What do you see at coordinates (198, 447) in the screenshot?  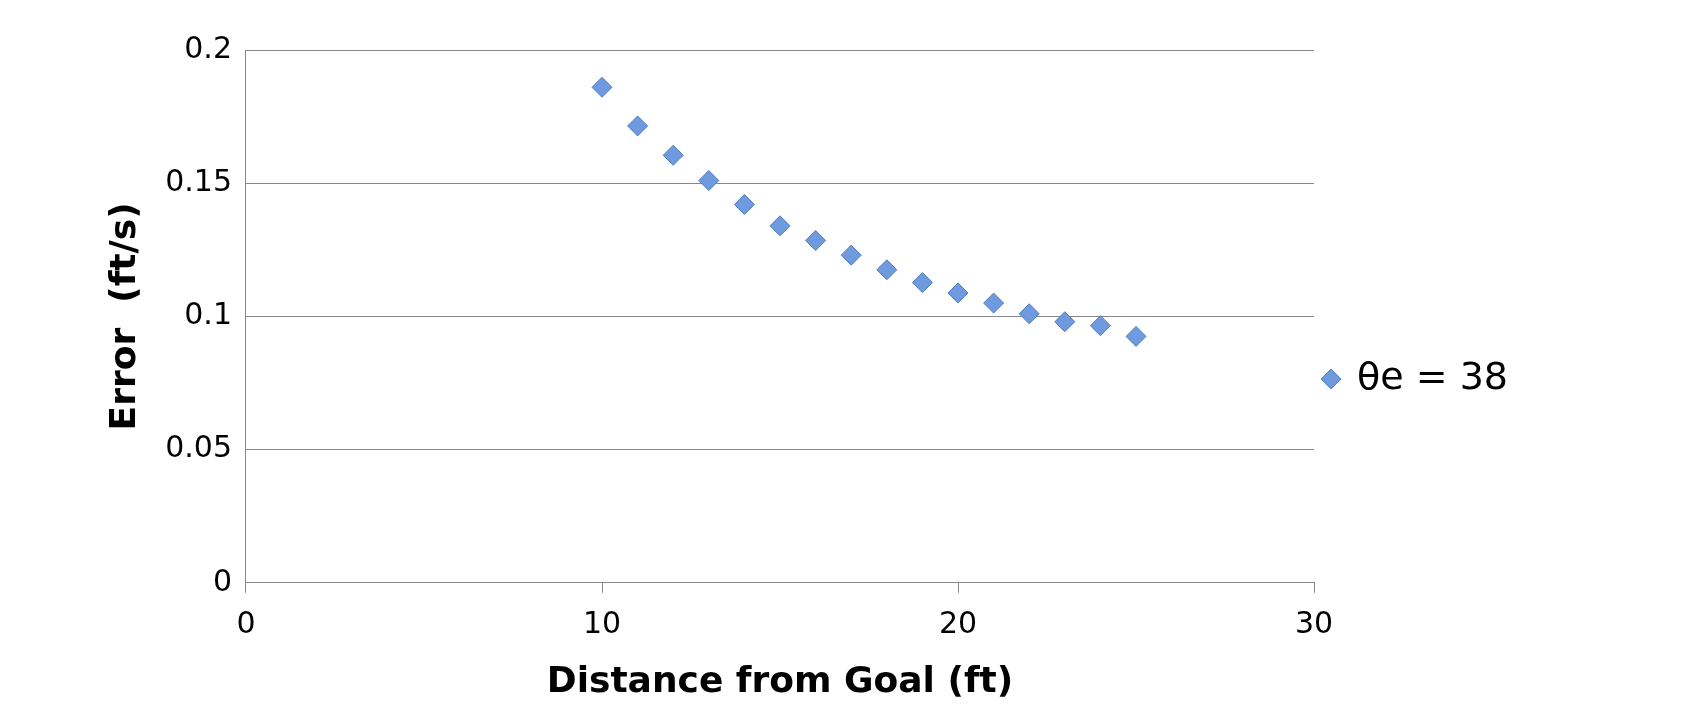 I see `y-tick-label: 0.05` at bounding box center [198, 447].